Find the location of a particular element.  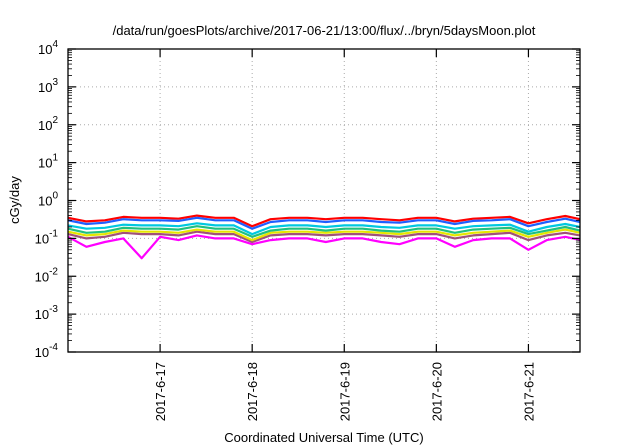

y-tick-exponent: 2 is located at coordinates (55, 120).